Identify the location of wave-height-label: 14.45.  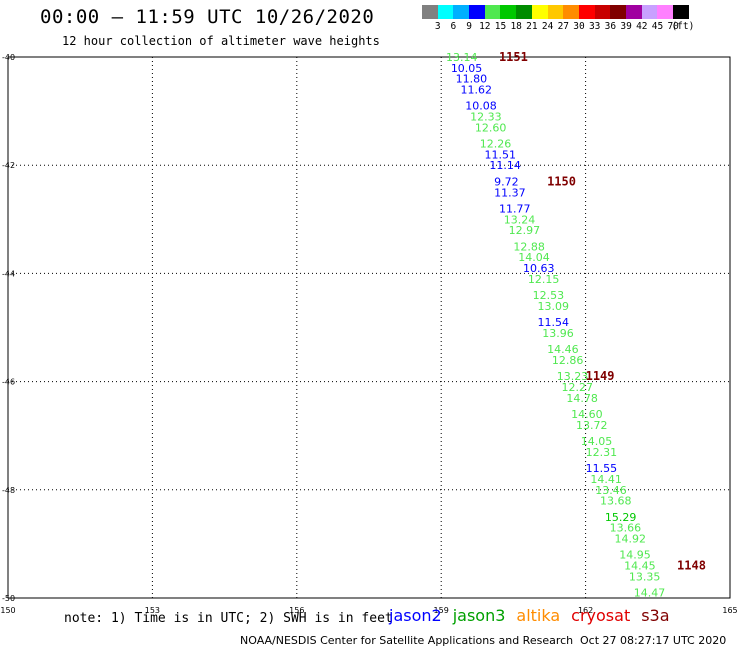
(640, 566).